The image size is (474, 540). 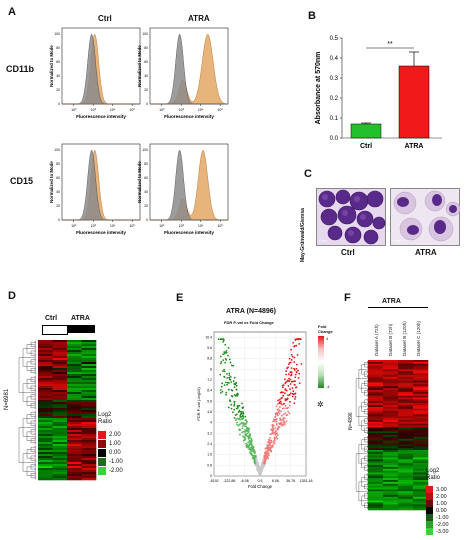 I want to click on gear-icon: ✲, so click(x=320, y=404).